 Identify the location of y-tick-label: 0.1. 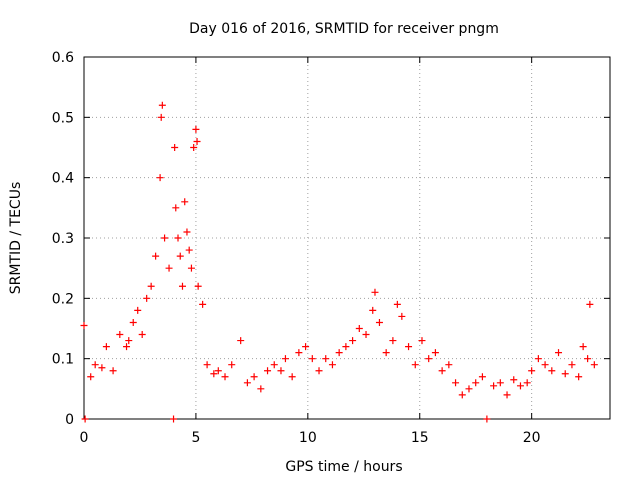
(63, 360).